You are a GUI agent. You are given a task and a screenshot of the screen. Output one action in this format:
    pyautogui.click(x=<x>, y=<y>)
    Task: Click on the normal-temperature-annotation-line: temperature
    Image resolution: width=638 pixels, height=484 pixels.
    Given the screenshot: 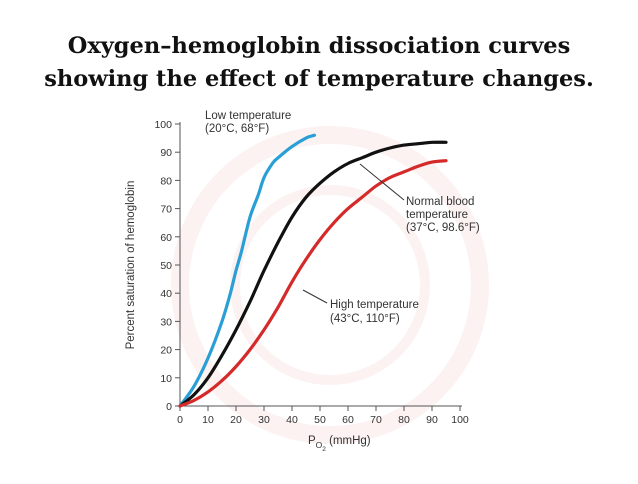 What is the action you would take?
    pyautogui.click(x=437, y=215)
    